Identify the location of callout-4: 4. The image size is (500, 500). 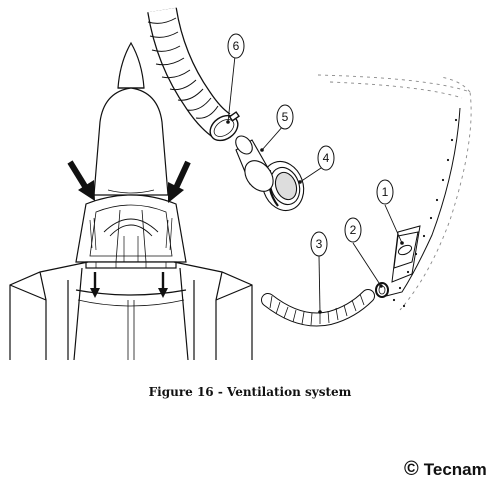
(326, 158).